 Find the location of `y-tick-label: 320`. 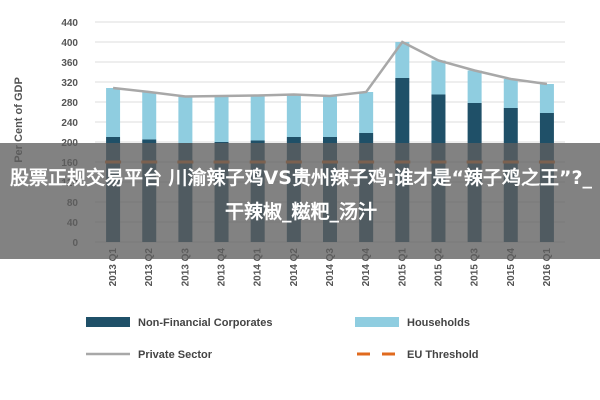

y-tick-label: 320 is located at coordinates (69, 83).